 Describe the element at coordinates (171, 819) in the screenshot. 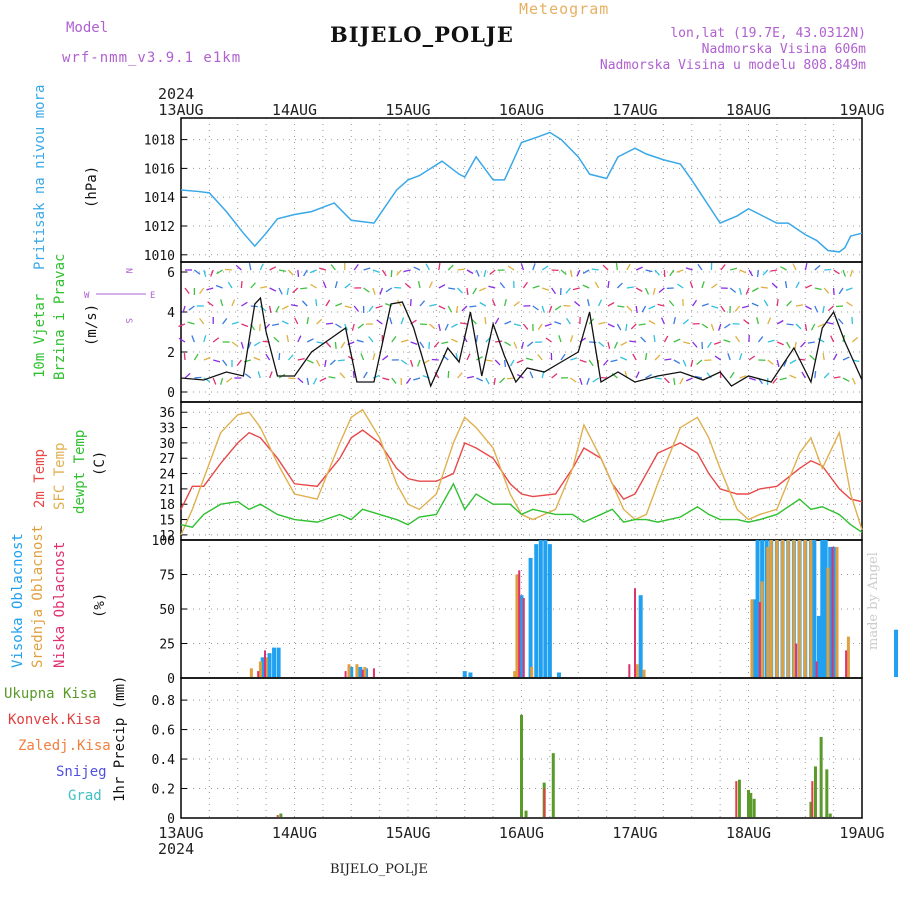

I see `y-tick-label: 0` at that location.